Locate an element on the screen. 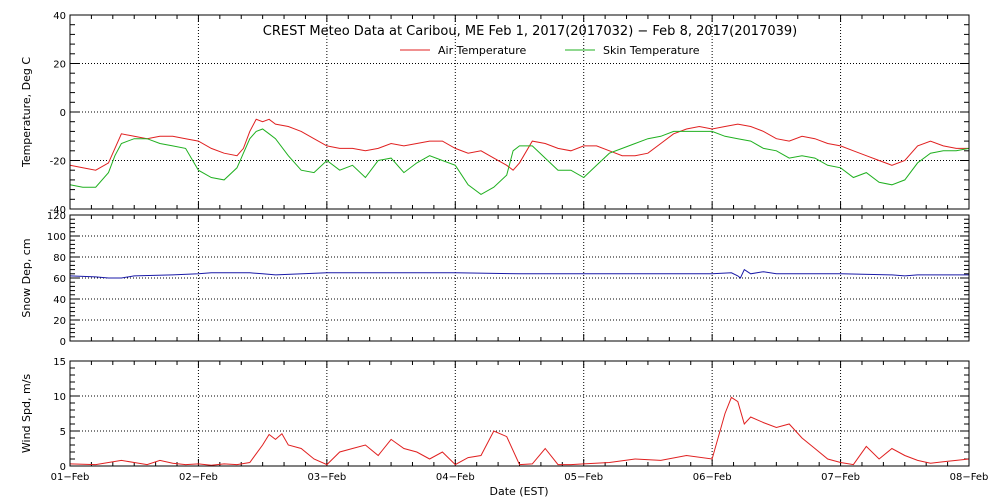  wind-speed-ytick-label: 10 is located at coordinates (59, 397).